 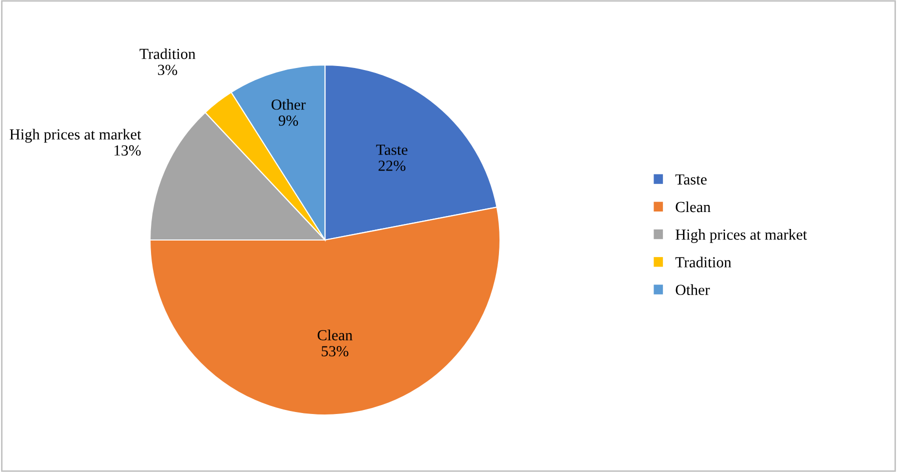 What do you see at coordinates (288, 120) in the screenshot?
I see `data-label: 9%` at bounding box center [288, 120].